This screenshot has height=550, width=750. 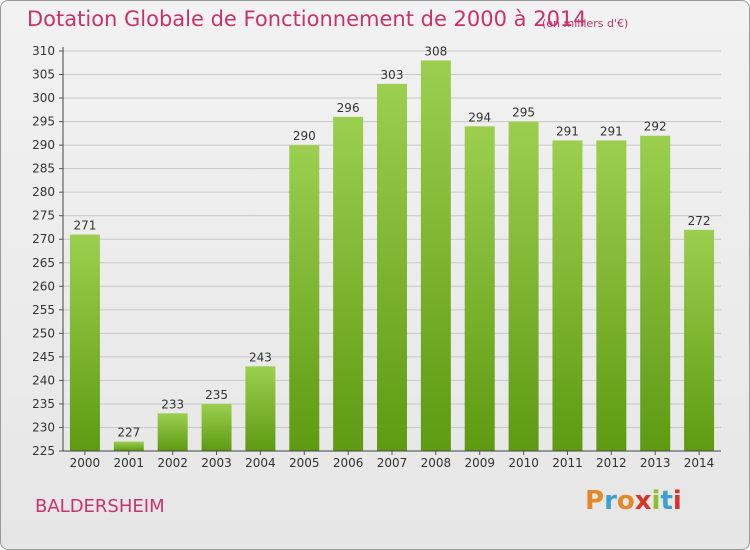 What do you see at coordinates (43, 451) in the screenshot?
I see `y-tick-label: 225` at bounding box center [43, 451].